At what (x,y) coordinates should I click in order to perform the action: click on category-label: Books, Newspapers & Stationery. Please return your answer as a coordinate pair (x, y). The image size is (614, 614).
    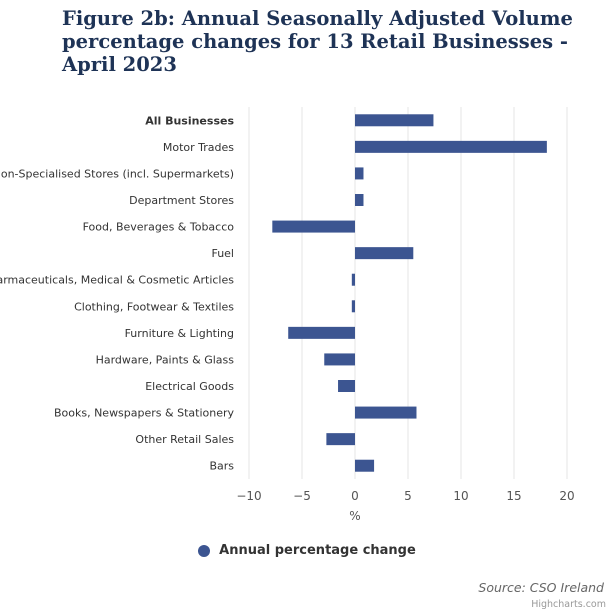
    Looking at the image, I should click on (144, 413).